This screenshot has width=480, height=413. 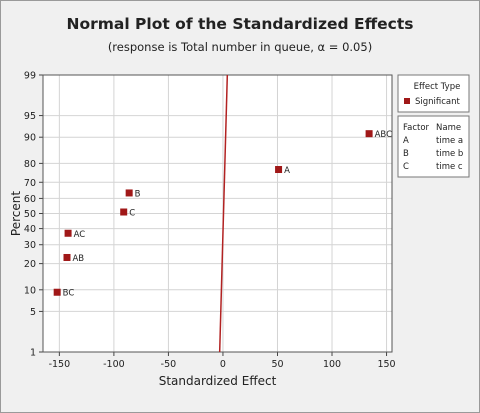 I want to click on x-tick-label: -100, so click(x=114, y=364).